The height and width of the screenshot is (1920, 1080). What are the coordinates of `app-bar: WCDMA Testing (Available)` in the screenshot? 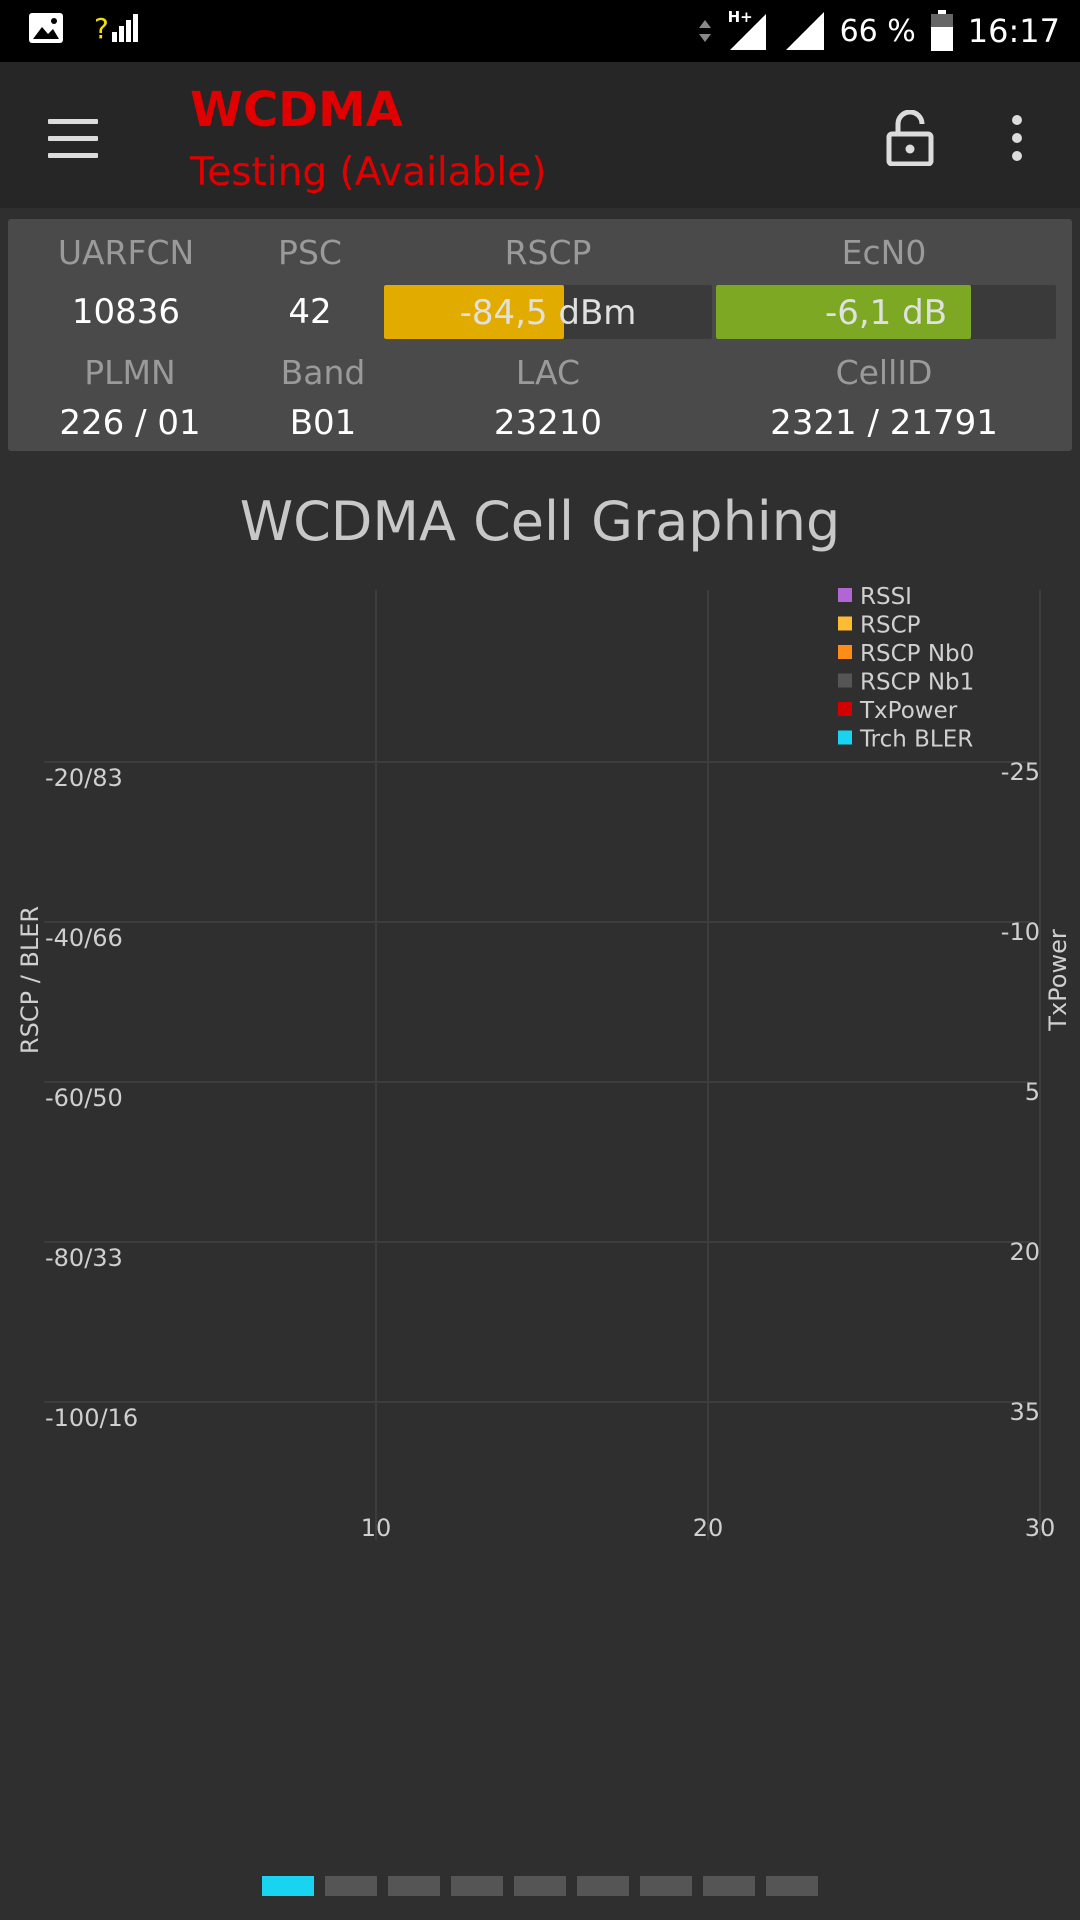 It's located at (540, 135).